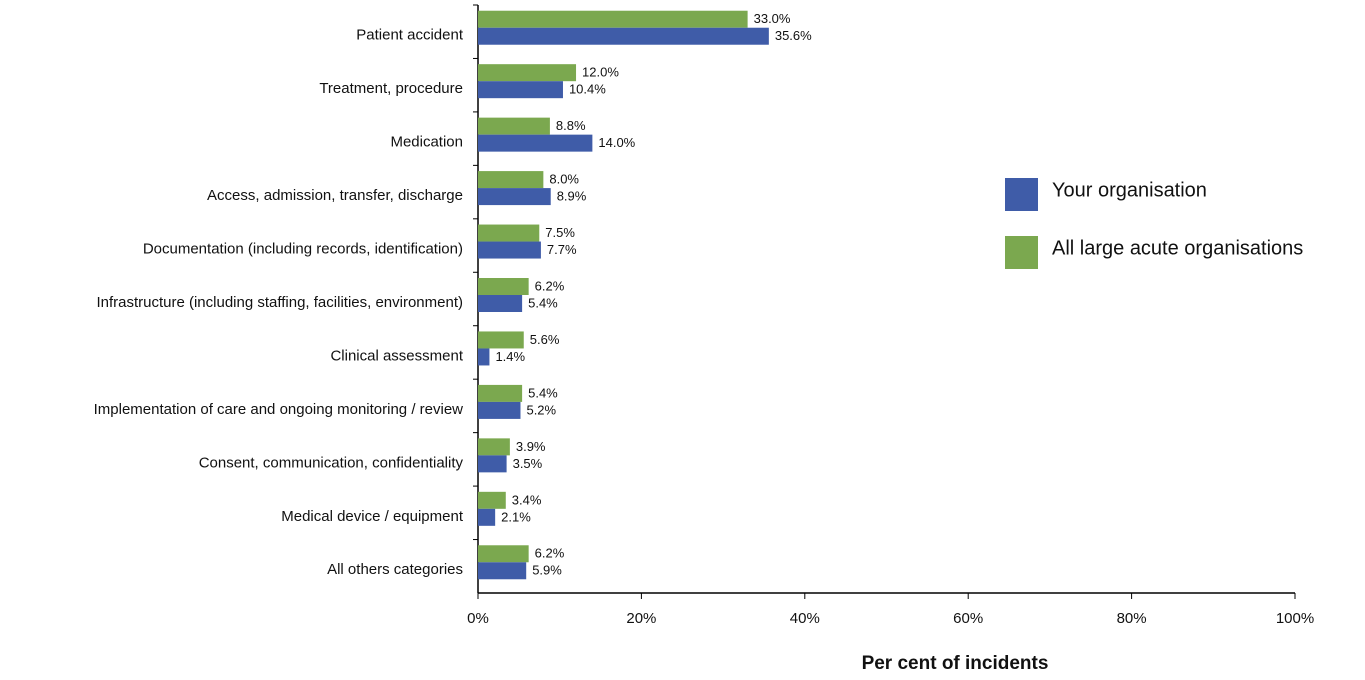  What do you see at coordinates (564, 179) in the screenshot?
I see `value-label: 8.0%` at bounding box center [564, 179].